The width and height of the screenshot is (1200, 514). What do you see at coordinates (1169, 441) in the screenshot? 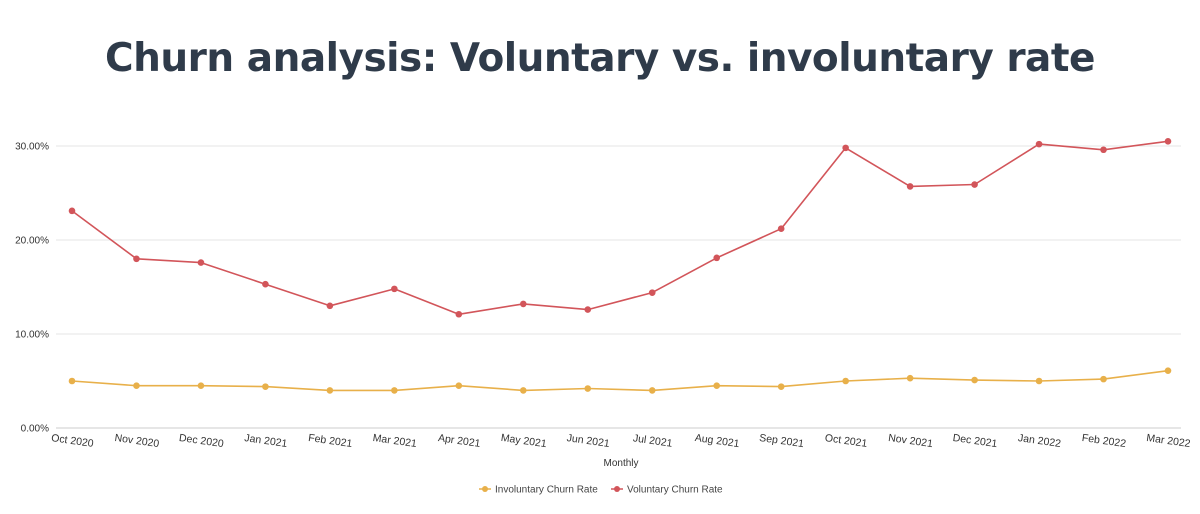
I see `x-tick-label: Mar 2022` at bounding box center [1169, 441].